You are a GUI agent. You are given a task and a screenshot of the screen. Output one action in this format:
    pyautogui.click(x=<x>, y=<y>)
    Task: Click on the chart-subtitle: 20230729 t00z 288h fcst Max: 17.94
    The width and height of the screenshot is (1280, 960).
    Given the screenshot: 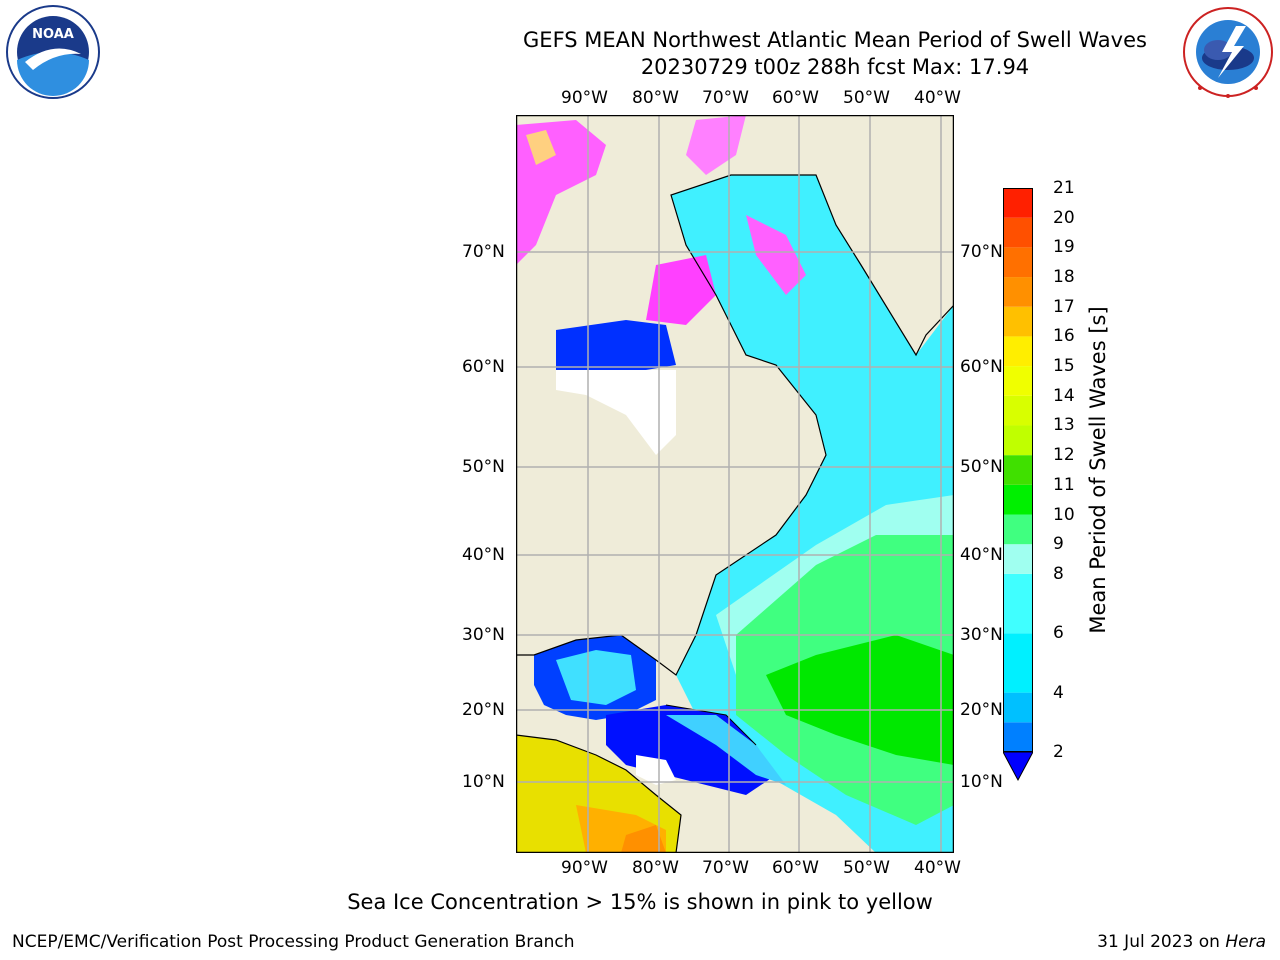 What is the action you would take?
    pyautogui.click(x=835, y=67)
    